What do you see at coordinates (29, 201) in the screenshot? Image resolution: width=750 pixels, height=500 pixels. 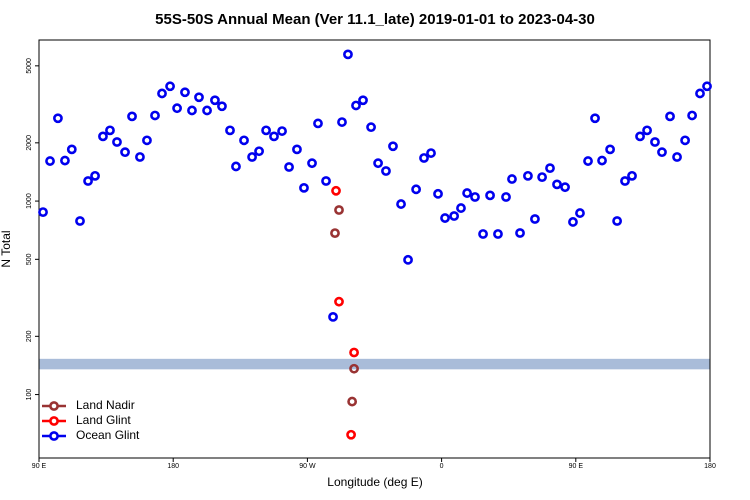 I see `y-tick-label: 1000` at bounding box center [29, 201].